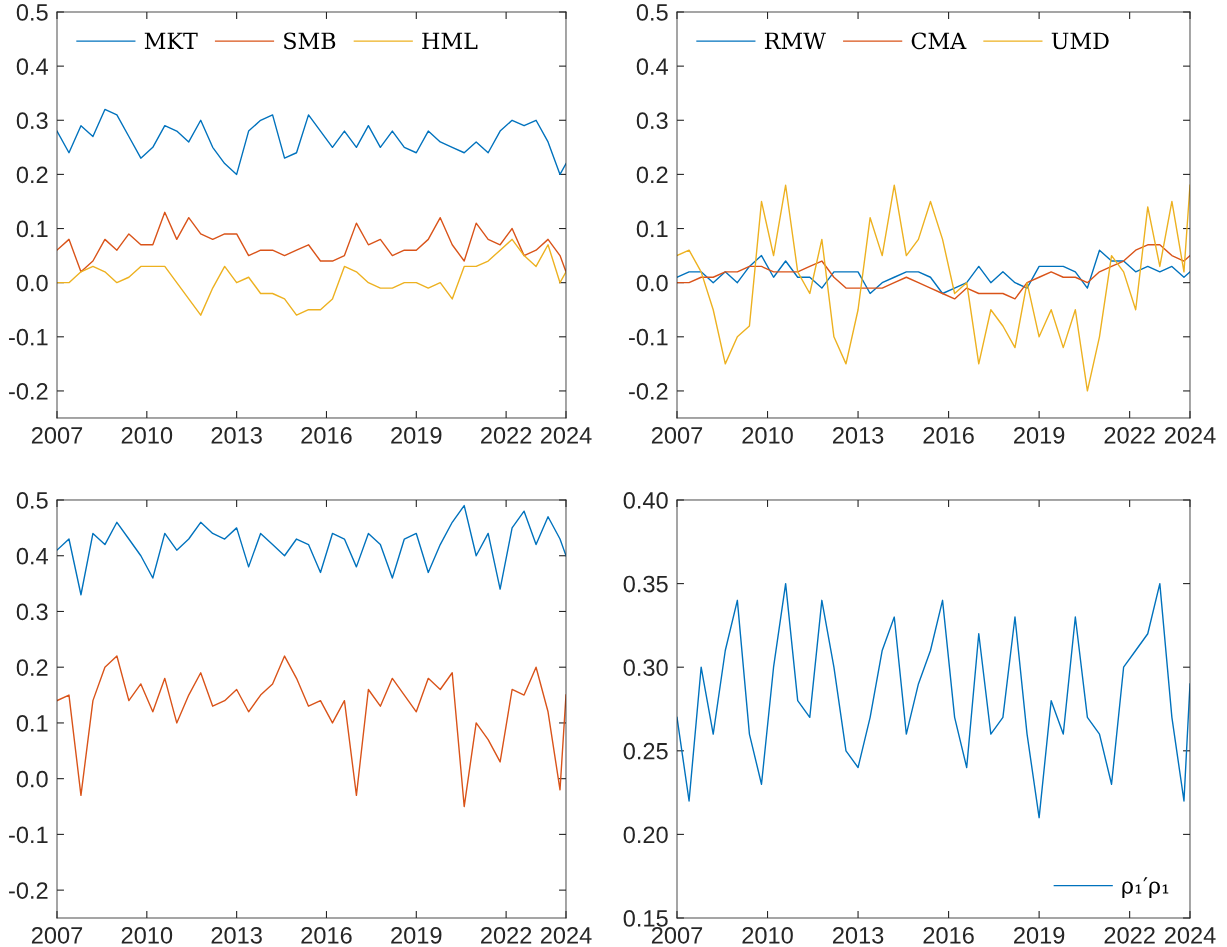 The image size is (1227, 947). Describe the element at coordinates (450, 40) in the screenshot. I see `legend-label: HML` at that location.